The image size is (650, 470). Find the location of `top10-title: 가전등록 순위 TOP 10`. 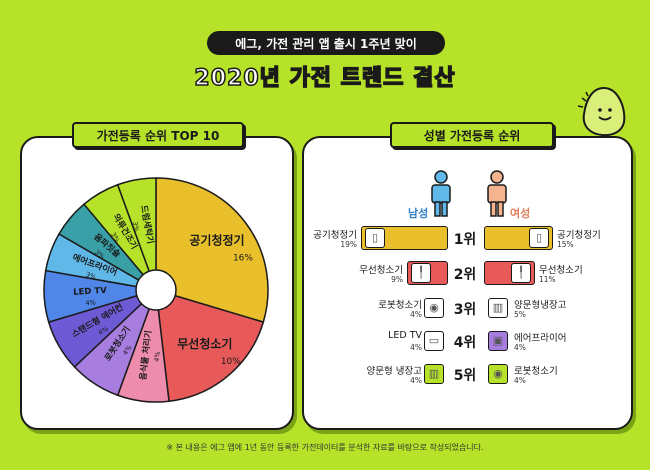

top10-title: 가전등록 순위 TOP 10 is located at coordinates (158, 135).